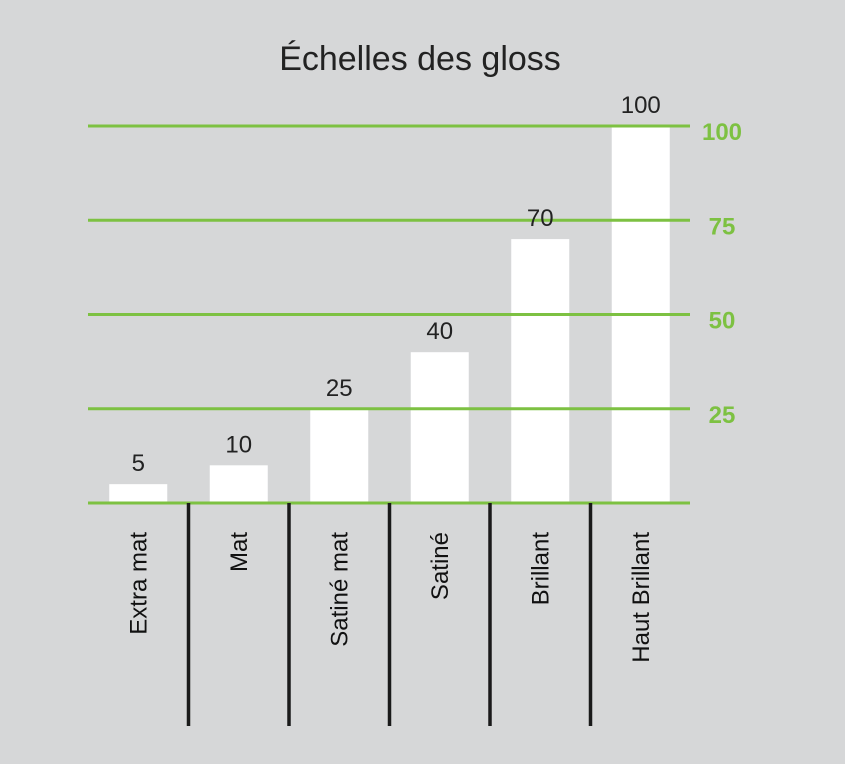  What do you see at coordinates (641, 105) in the screenshot?
I see `value-label: 100` at bounding box center [641, 105].